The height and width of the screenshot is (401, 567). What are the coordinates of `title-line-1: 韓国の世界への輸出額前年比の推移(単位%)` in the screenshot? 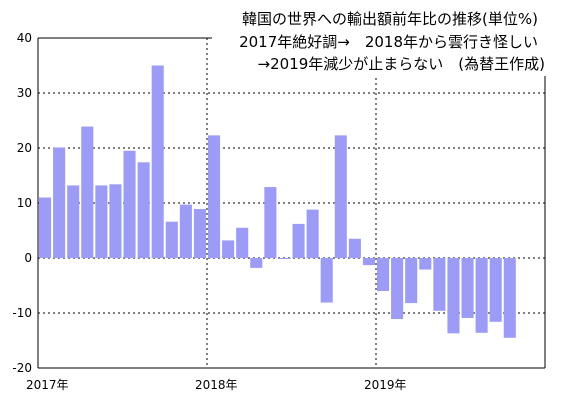 It's located at (390, 19).